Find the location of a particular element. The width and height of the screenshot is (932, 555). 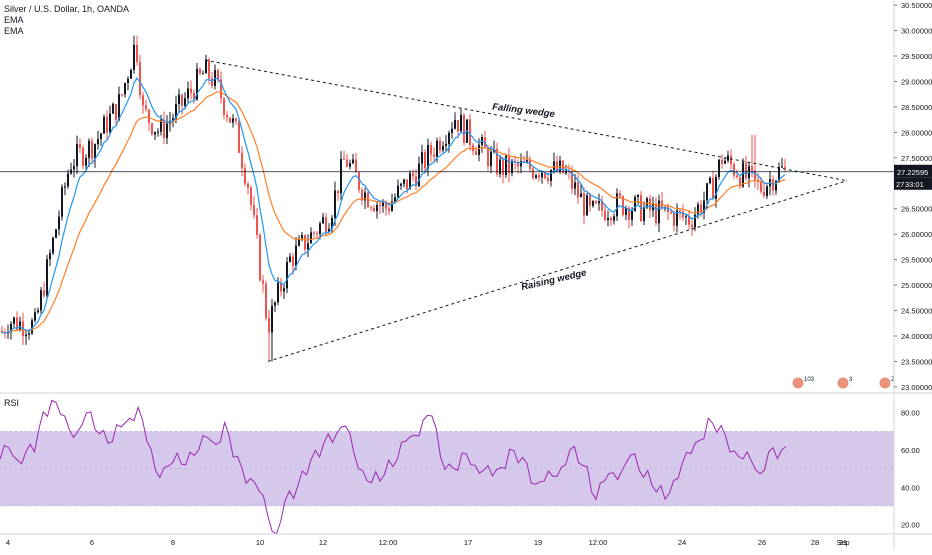

price-tick-label: 25.50000 is located at coordinates (916, 260).